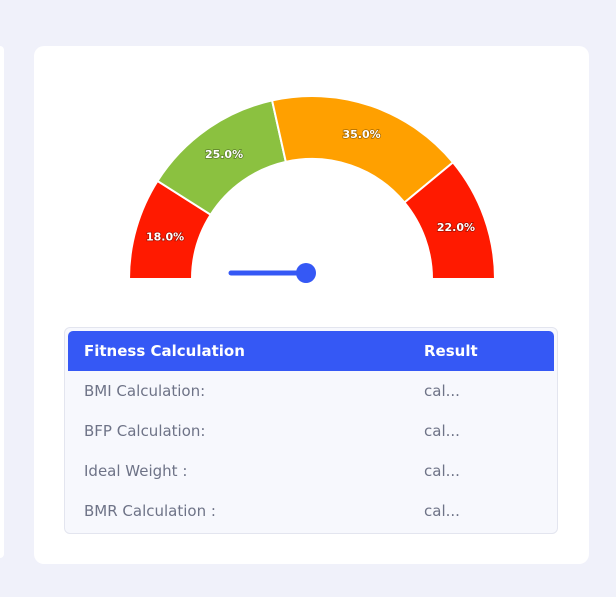  Describe the element at coordinates (224, 154) in the screenshot. I see `gauge-segment-label-2: 25.0%` at that location.